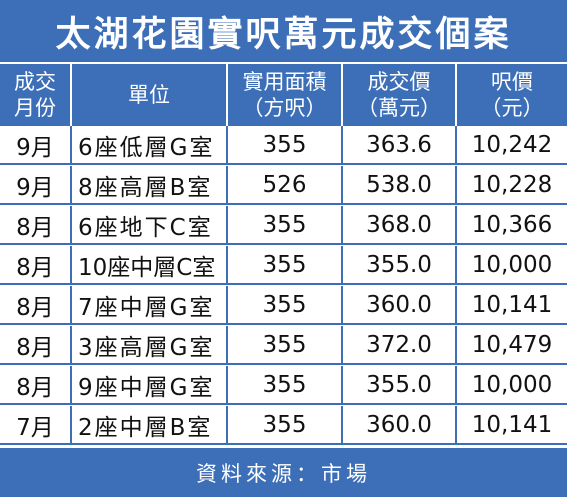 Image resolution: width=567 pixels, height=497 pixels. I want to click on header-area: 實用面積 （方呎）, so click(285, 95).